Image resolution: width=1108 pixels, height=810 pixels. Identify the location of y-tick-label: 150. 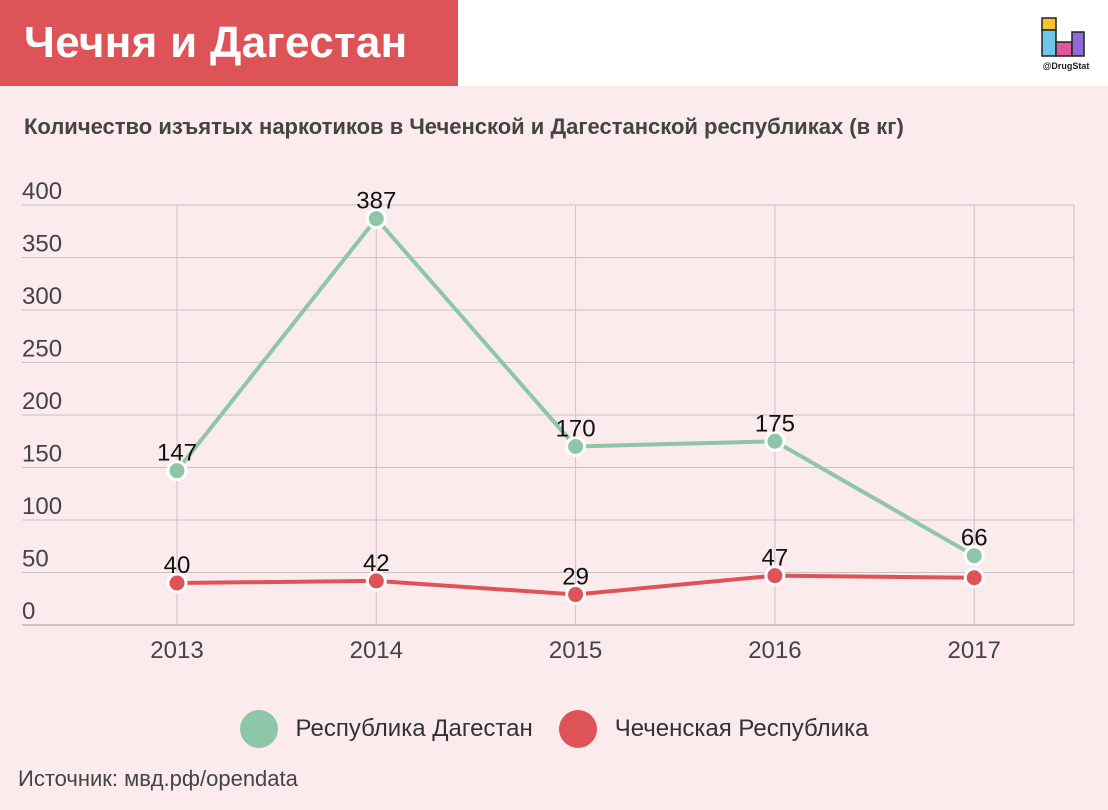
(42, 454).